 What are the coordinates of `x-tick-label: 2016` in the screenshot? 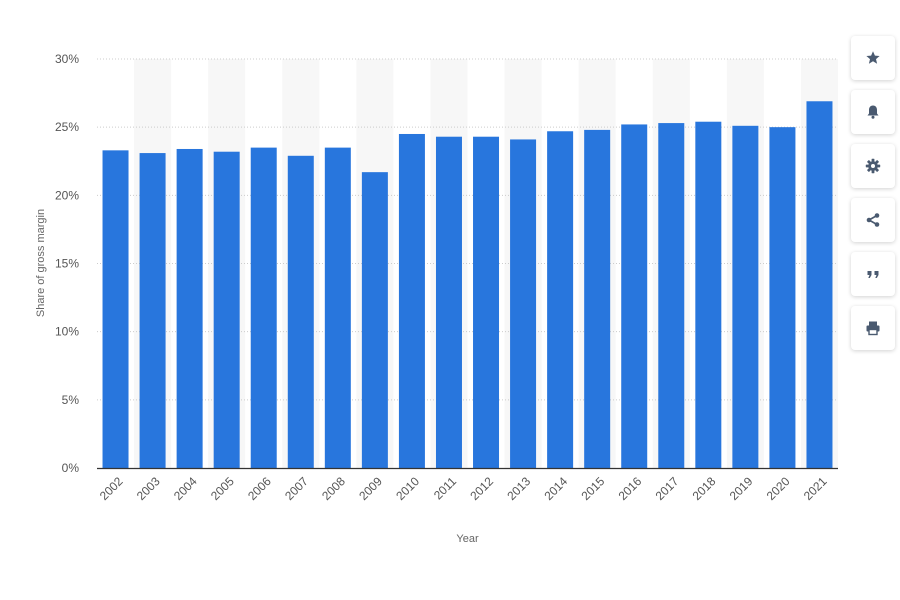 It's located at (630, 488).